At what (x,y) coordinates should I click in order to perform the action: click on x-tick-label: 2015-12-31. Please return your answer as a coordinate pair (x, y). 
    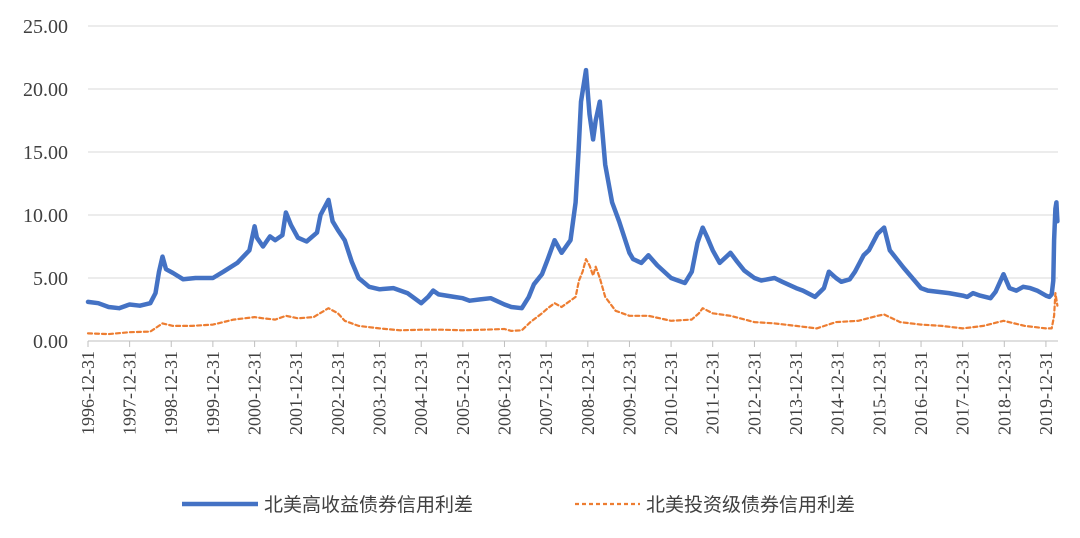
    Looking at the image, I should click on (879, 393).